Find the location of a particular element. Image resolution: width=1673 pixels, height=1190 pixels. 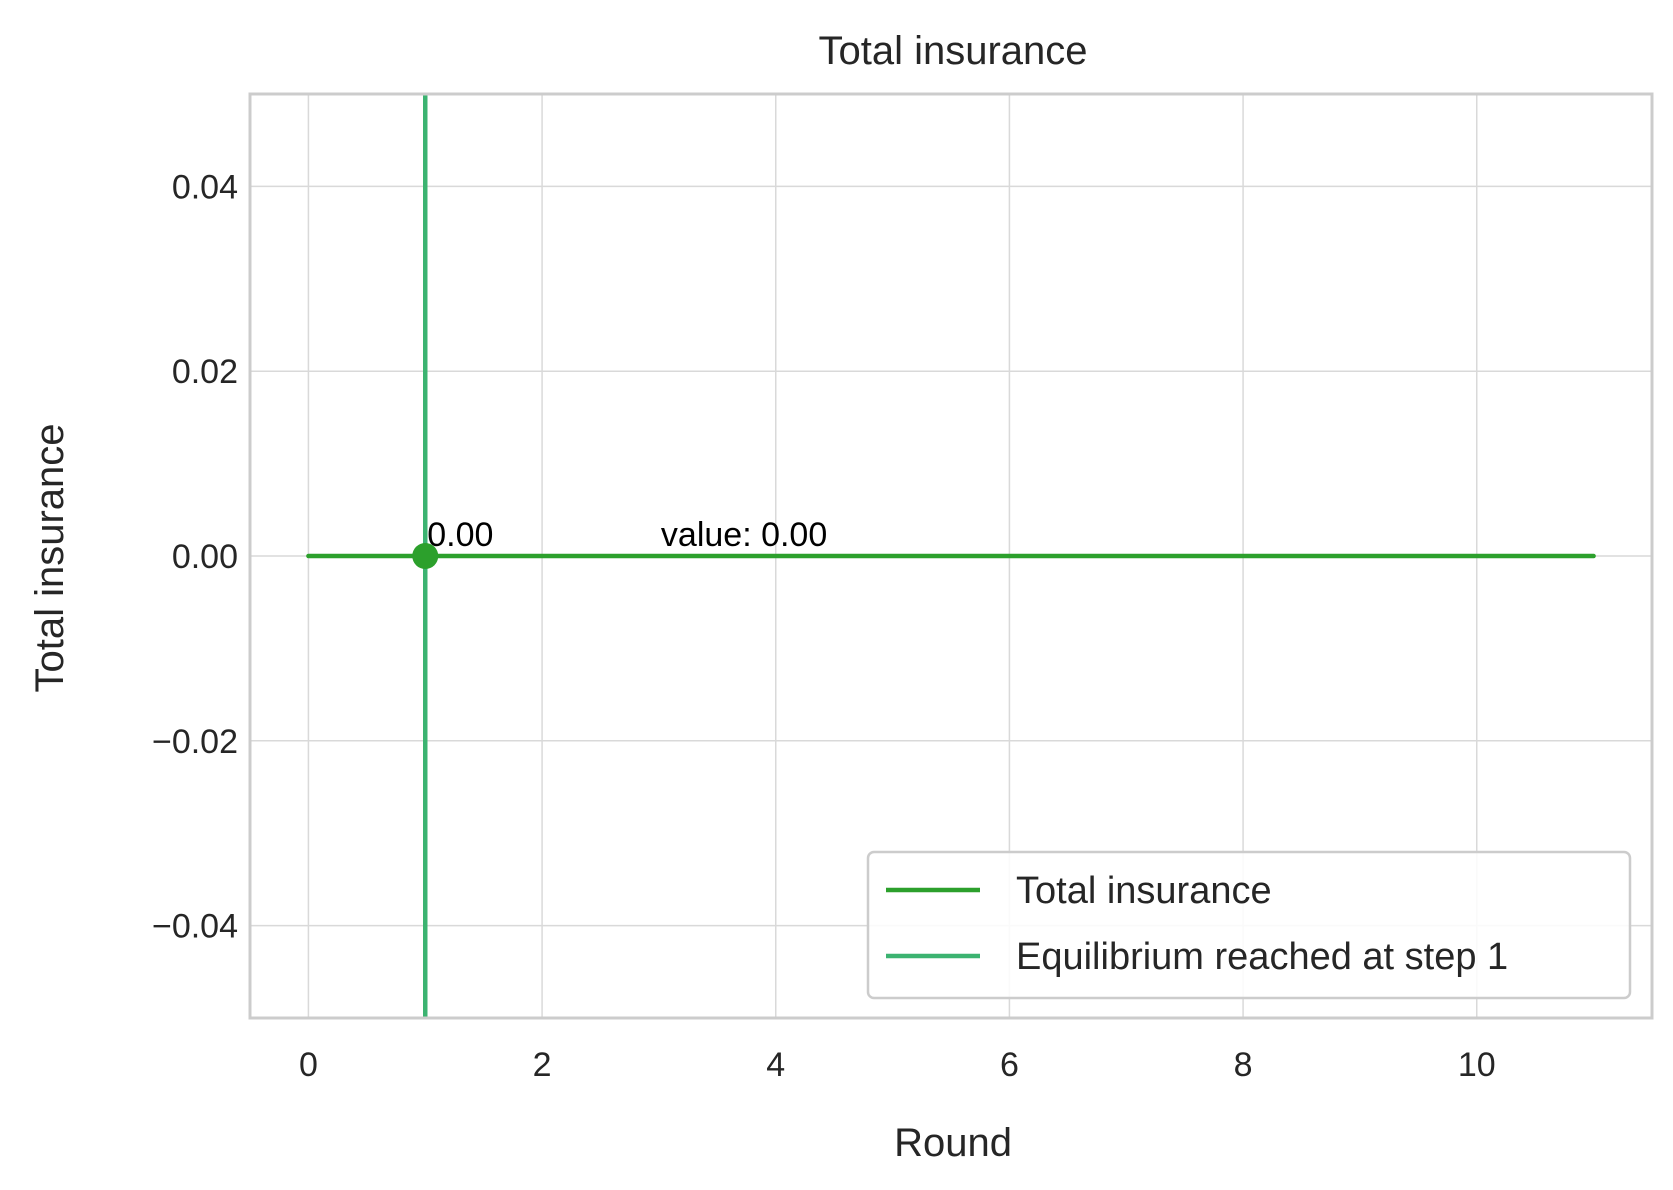

x-axis-label: Round is located at coordinates (953, 1143).